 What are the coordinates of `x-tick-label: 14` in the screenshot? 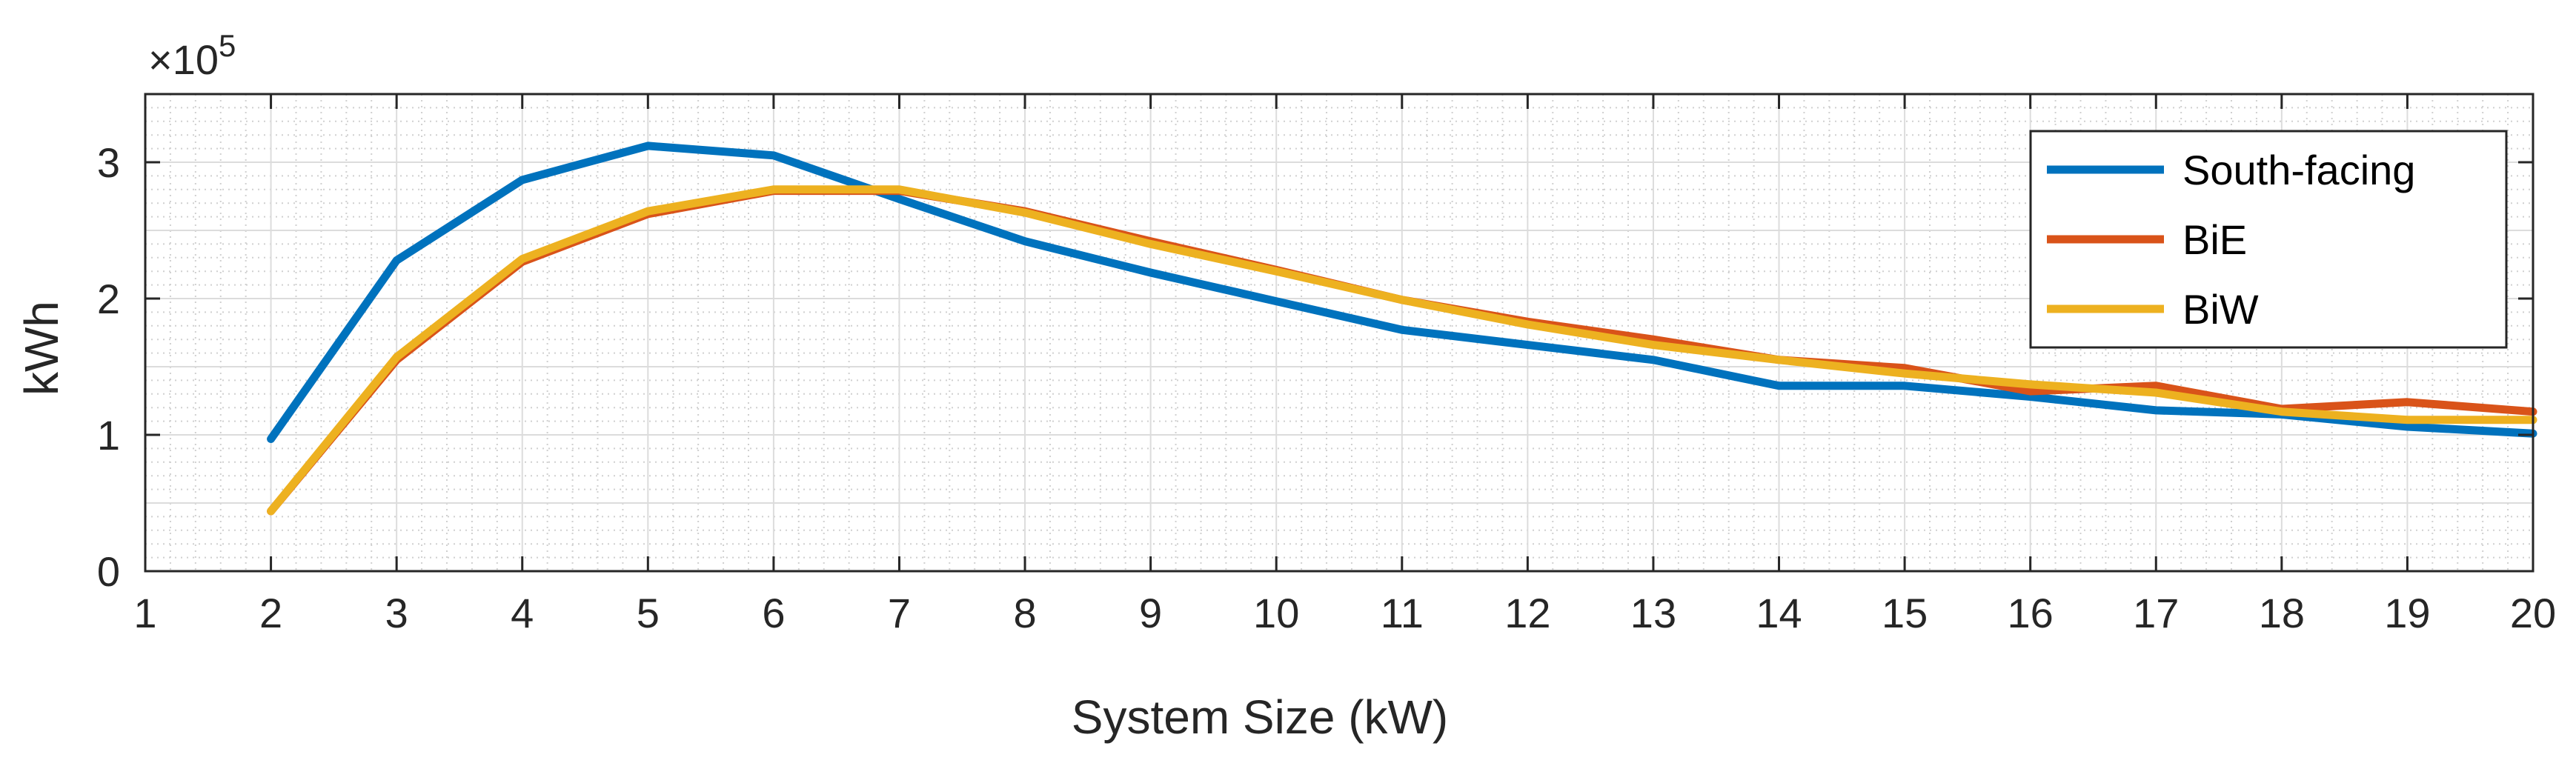 It's located at (1779, 613).